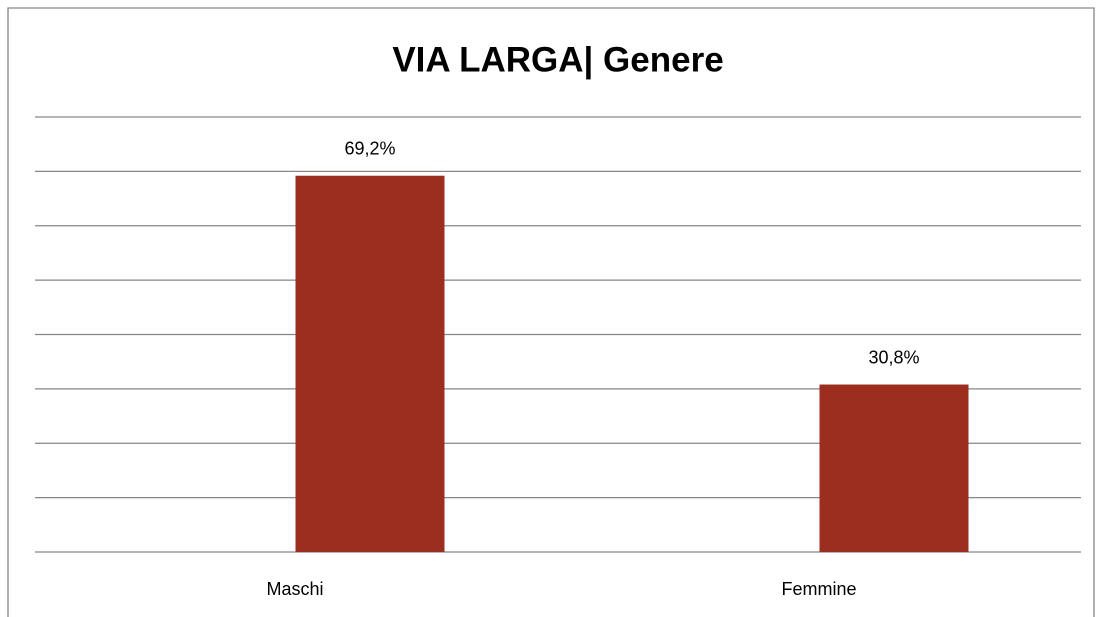  I want to click on x-tick-label: Femmine, so click(818, 589).